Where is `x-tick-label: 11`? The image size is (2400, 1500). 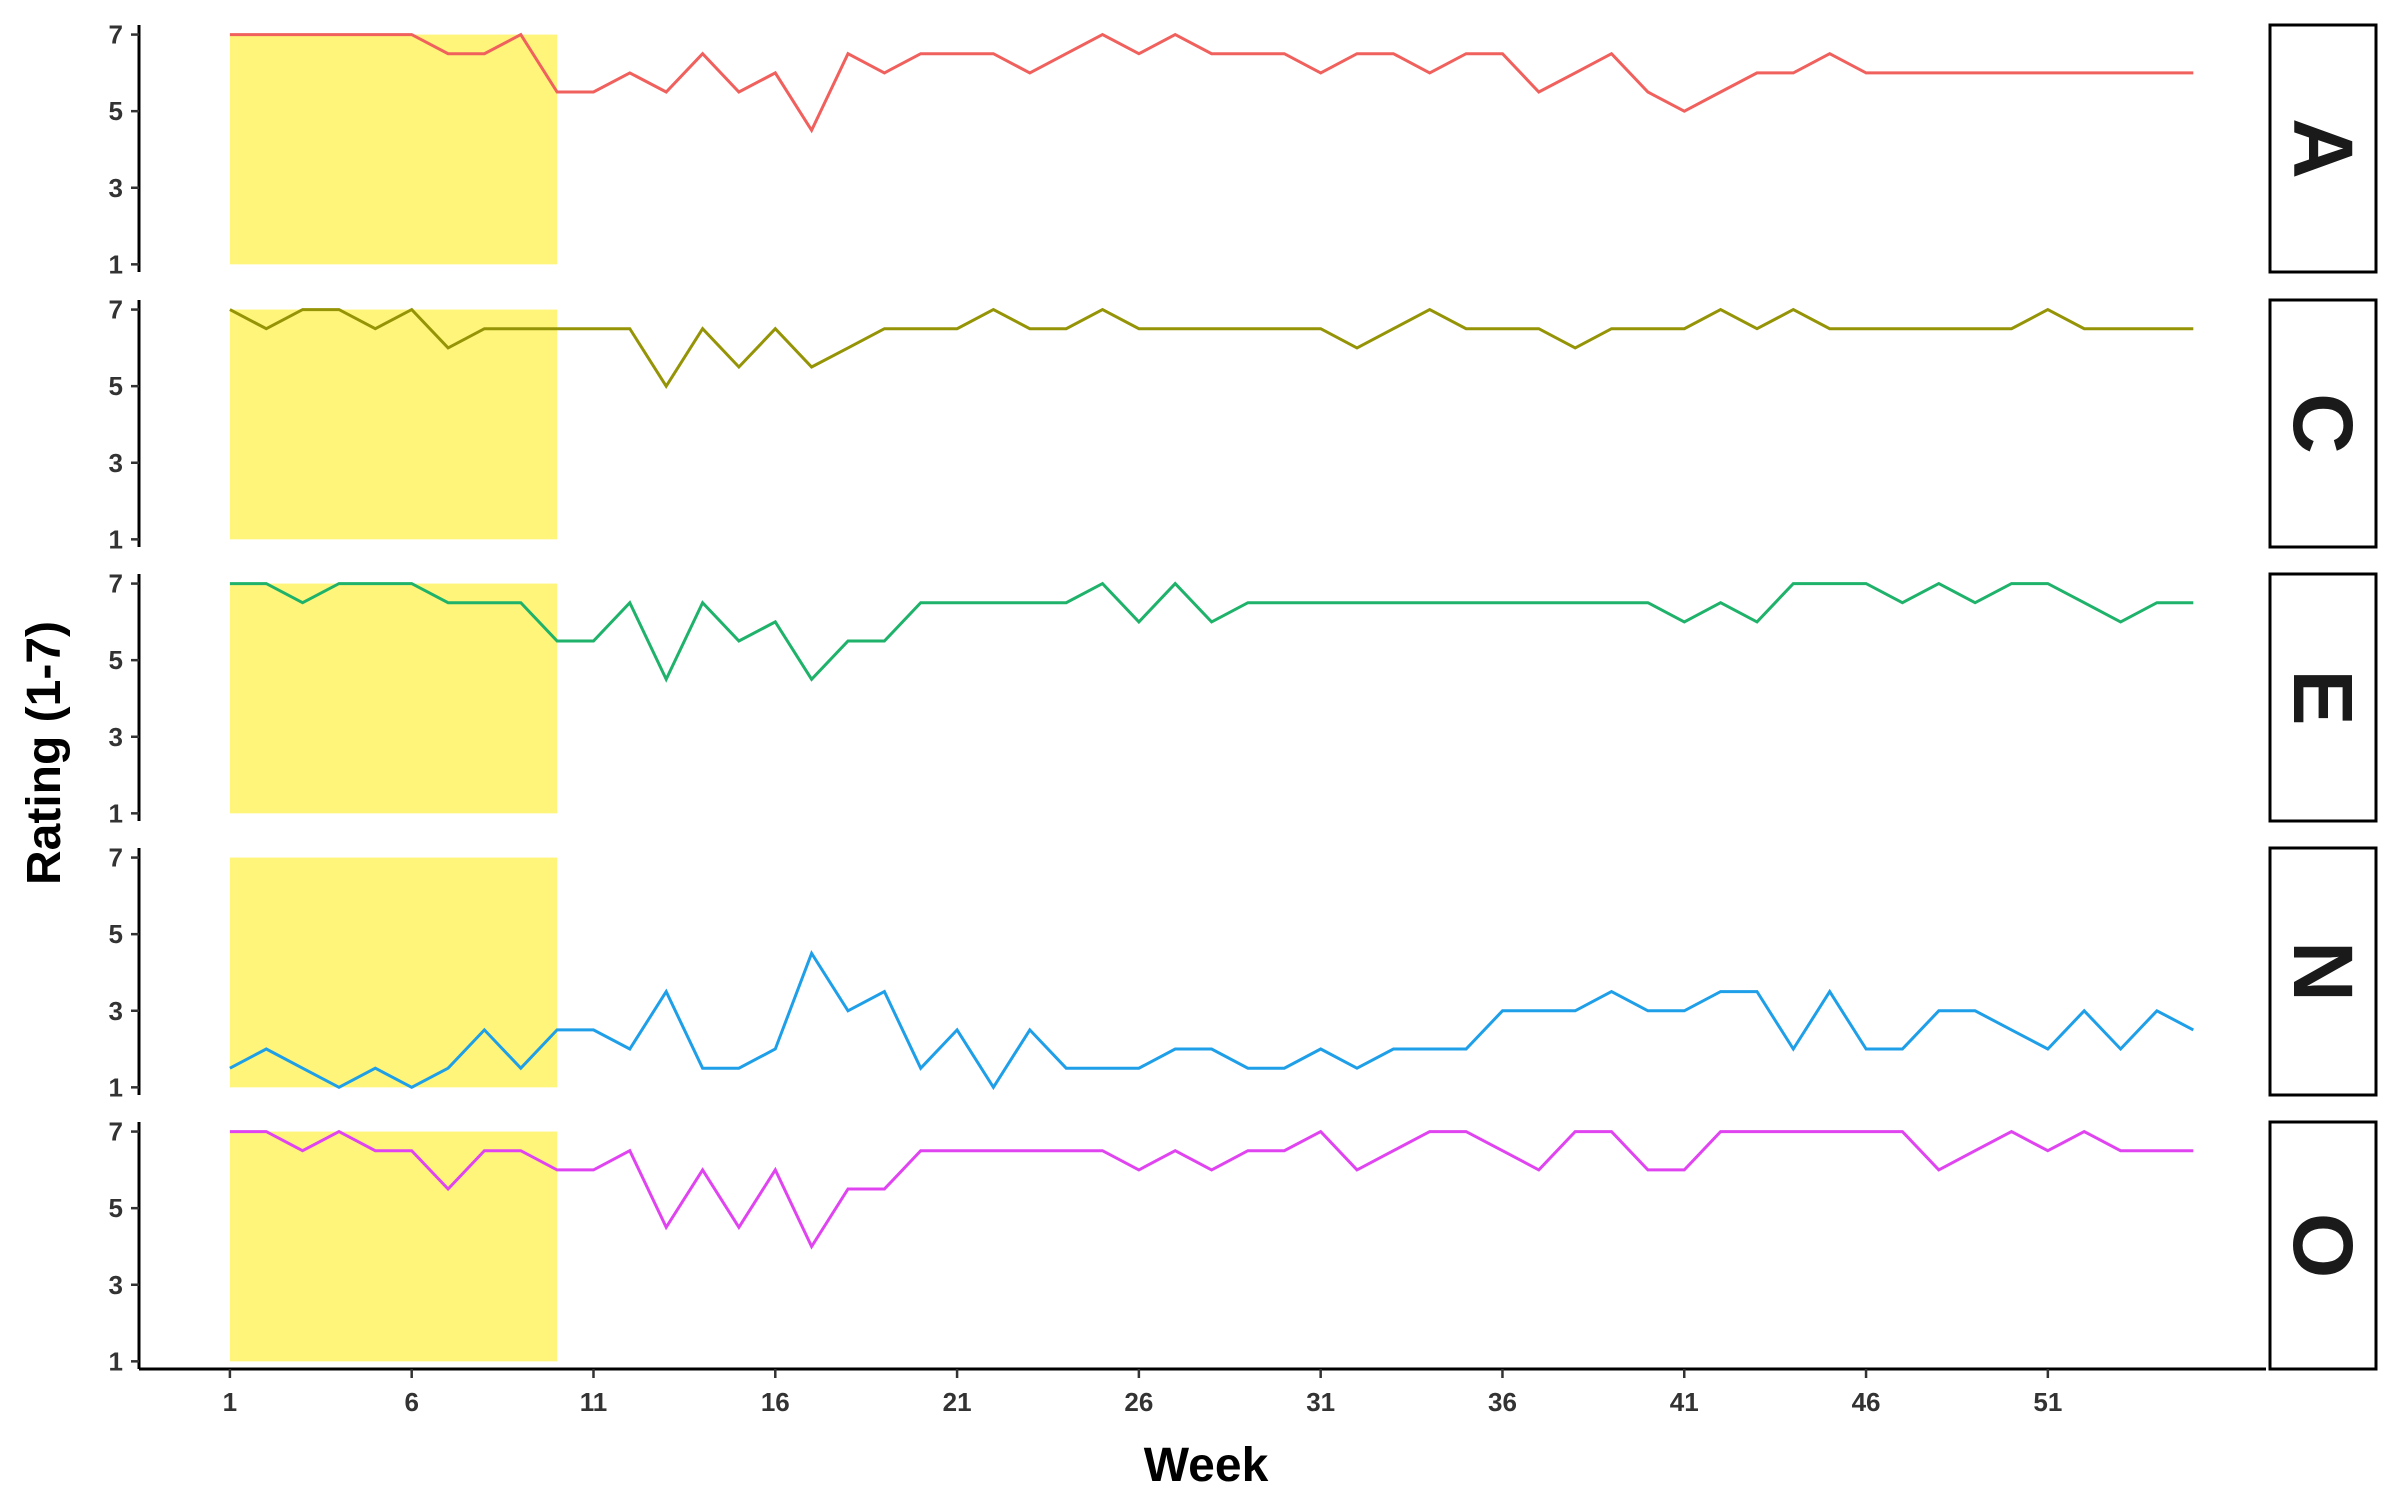
x-tick-label: 11 is located at coordinates (594, 1402).